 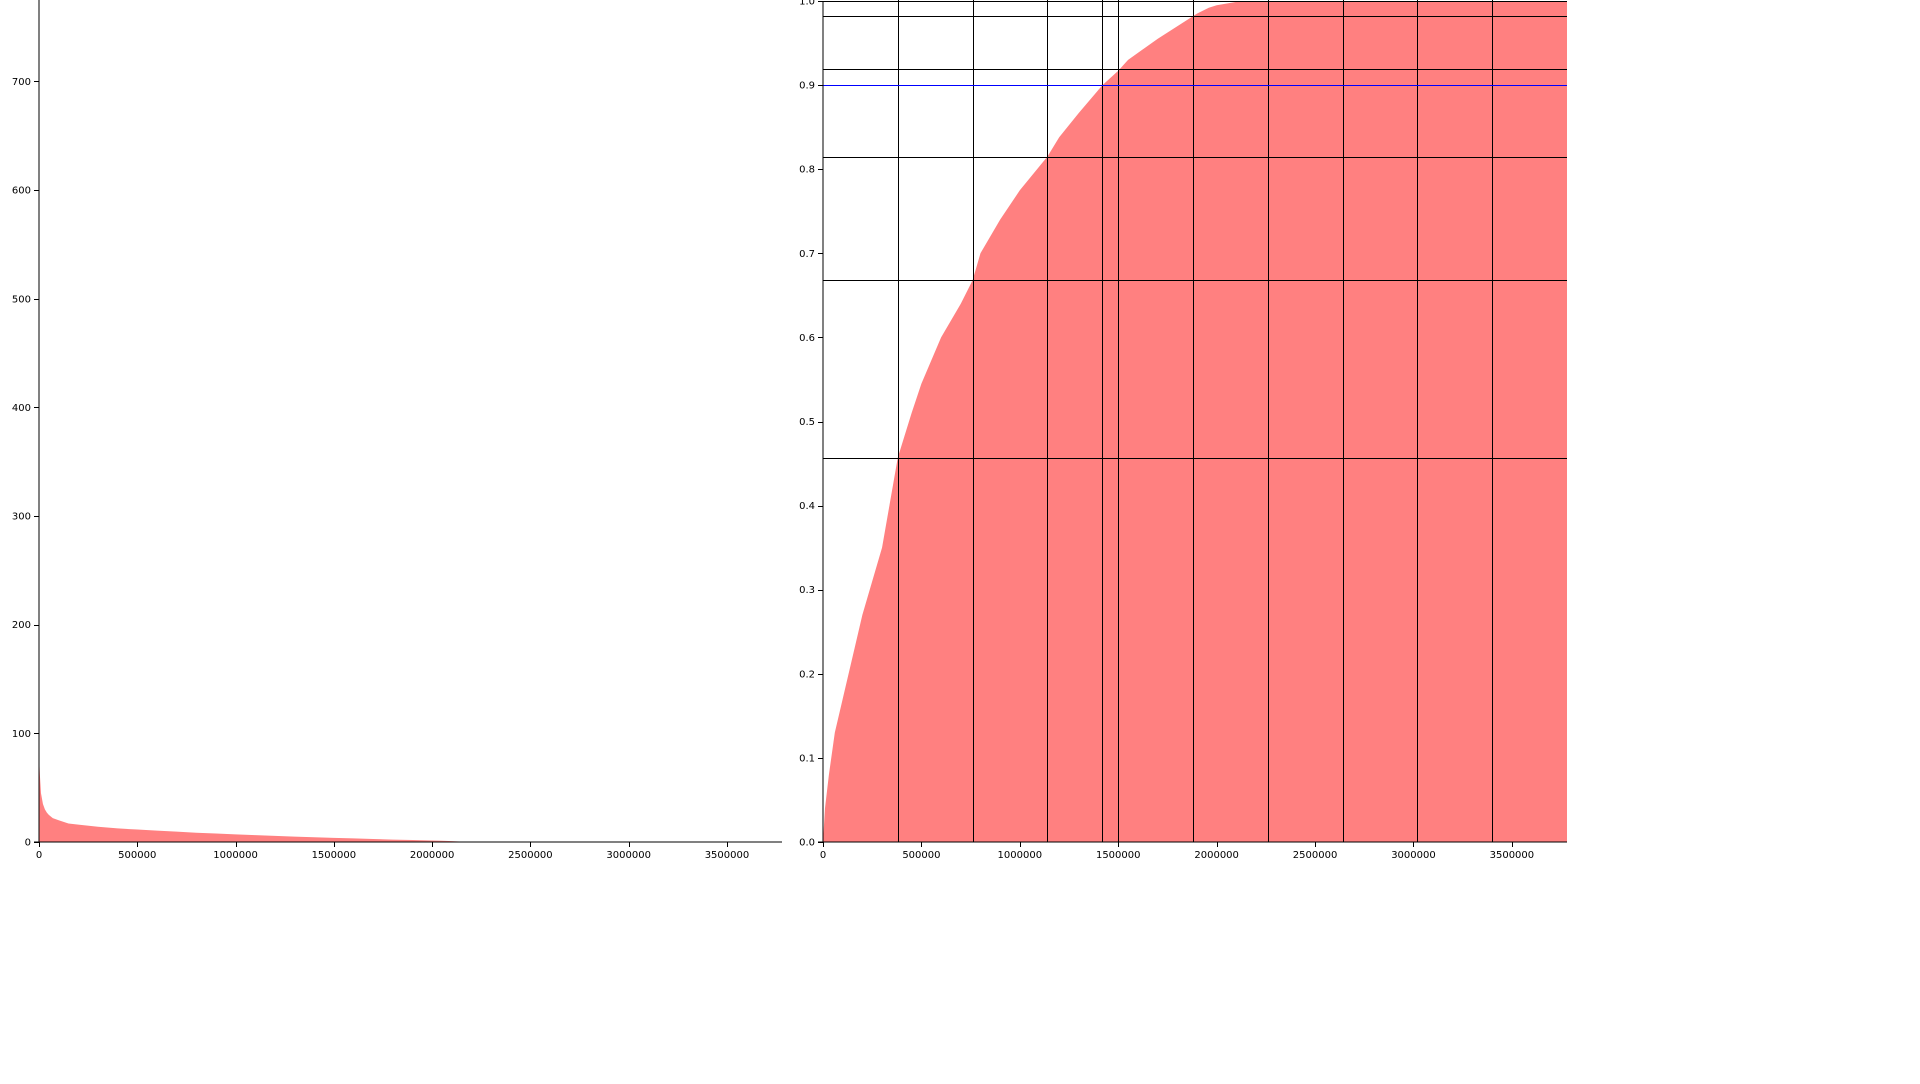 I want to click on frequency-x-tick-label: 1500000, so click(x=334, y=855).